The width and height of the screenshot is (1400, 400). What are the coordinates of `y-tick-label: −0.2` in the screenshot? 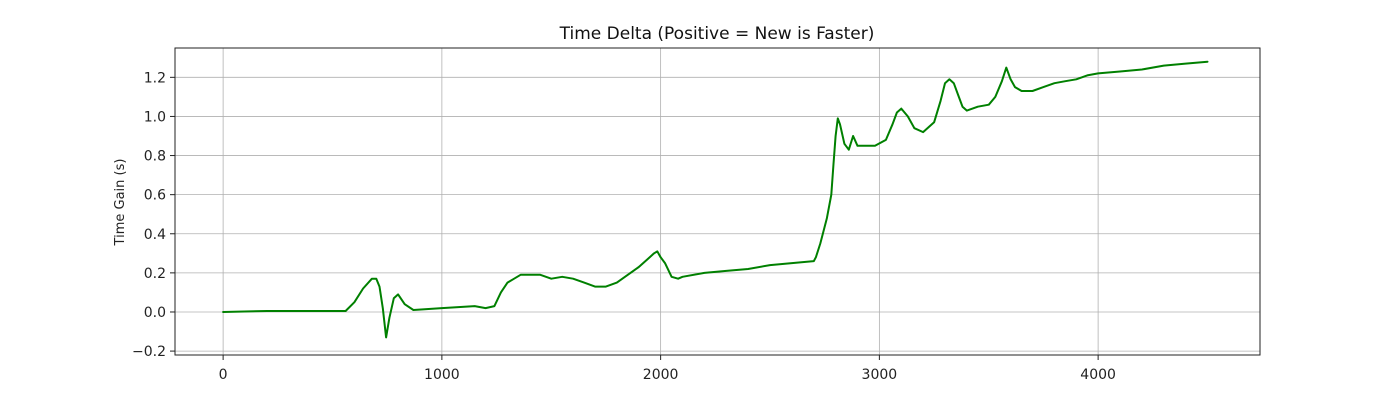 It's located at (149, 352).